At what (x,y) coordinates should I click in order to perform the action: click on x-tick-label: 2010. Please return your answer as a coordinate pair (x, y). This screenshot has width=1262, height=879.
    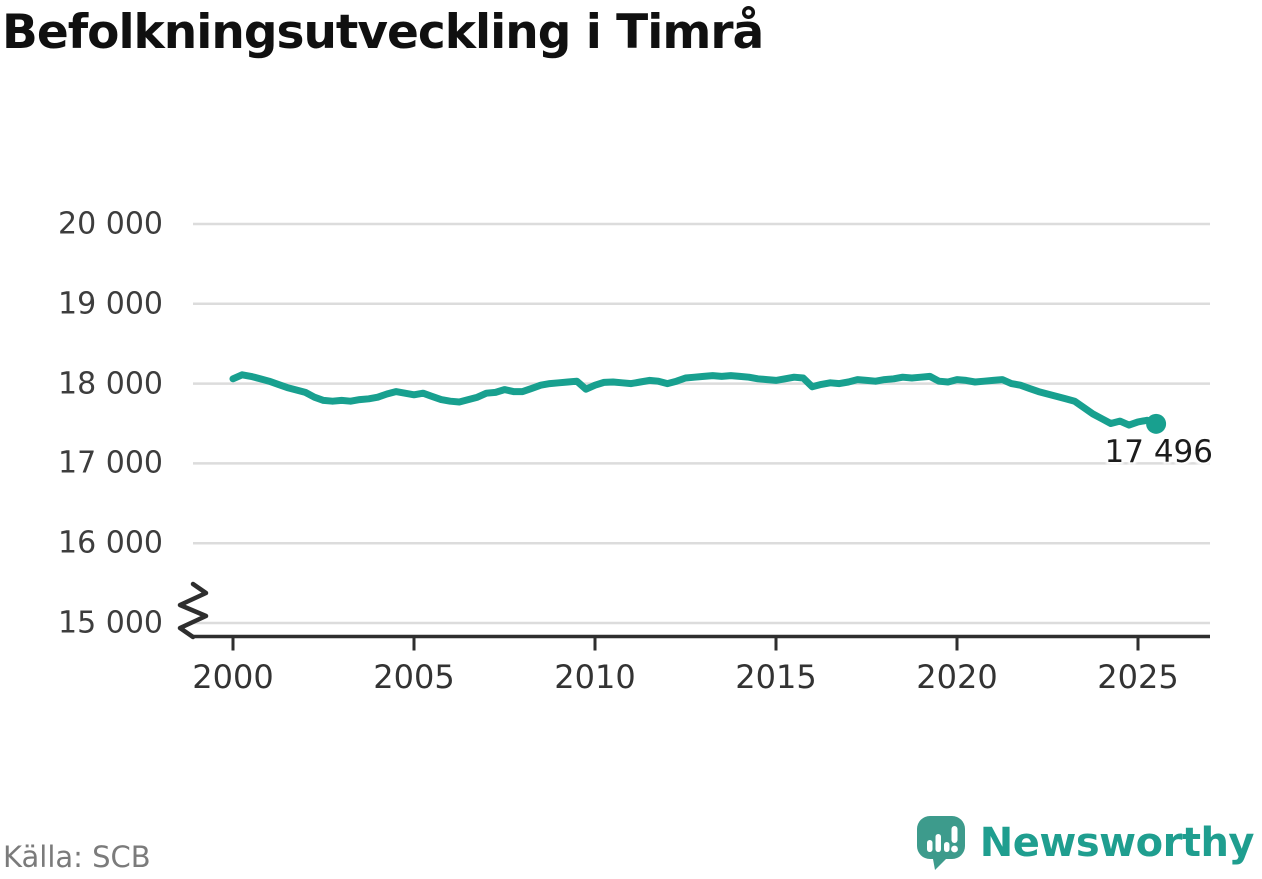
    Looking at the image, I should click on (595, 677).